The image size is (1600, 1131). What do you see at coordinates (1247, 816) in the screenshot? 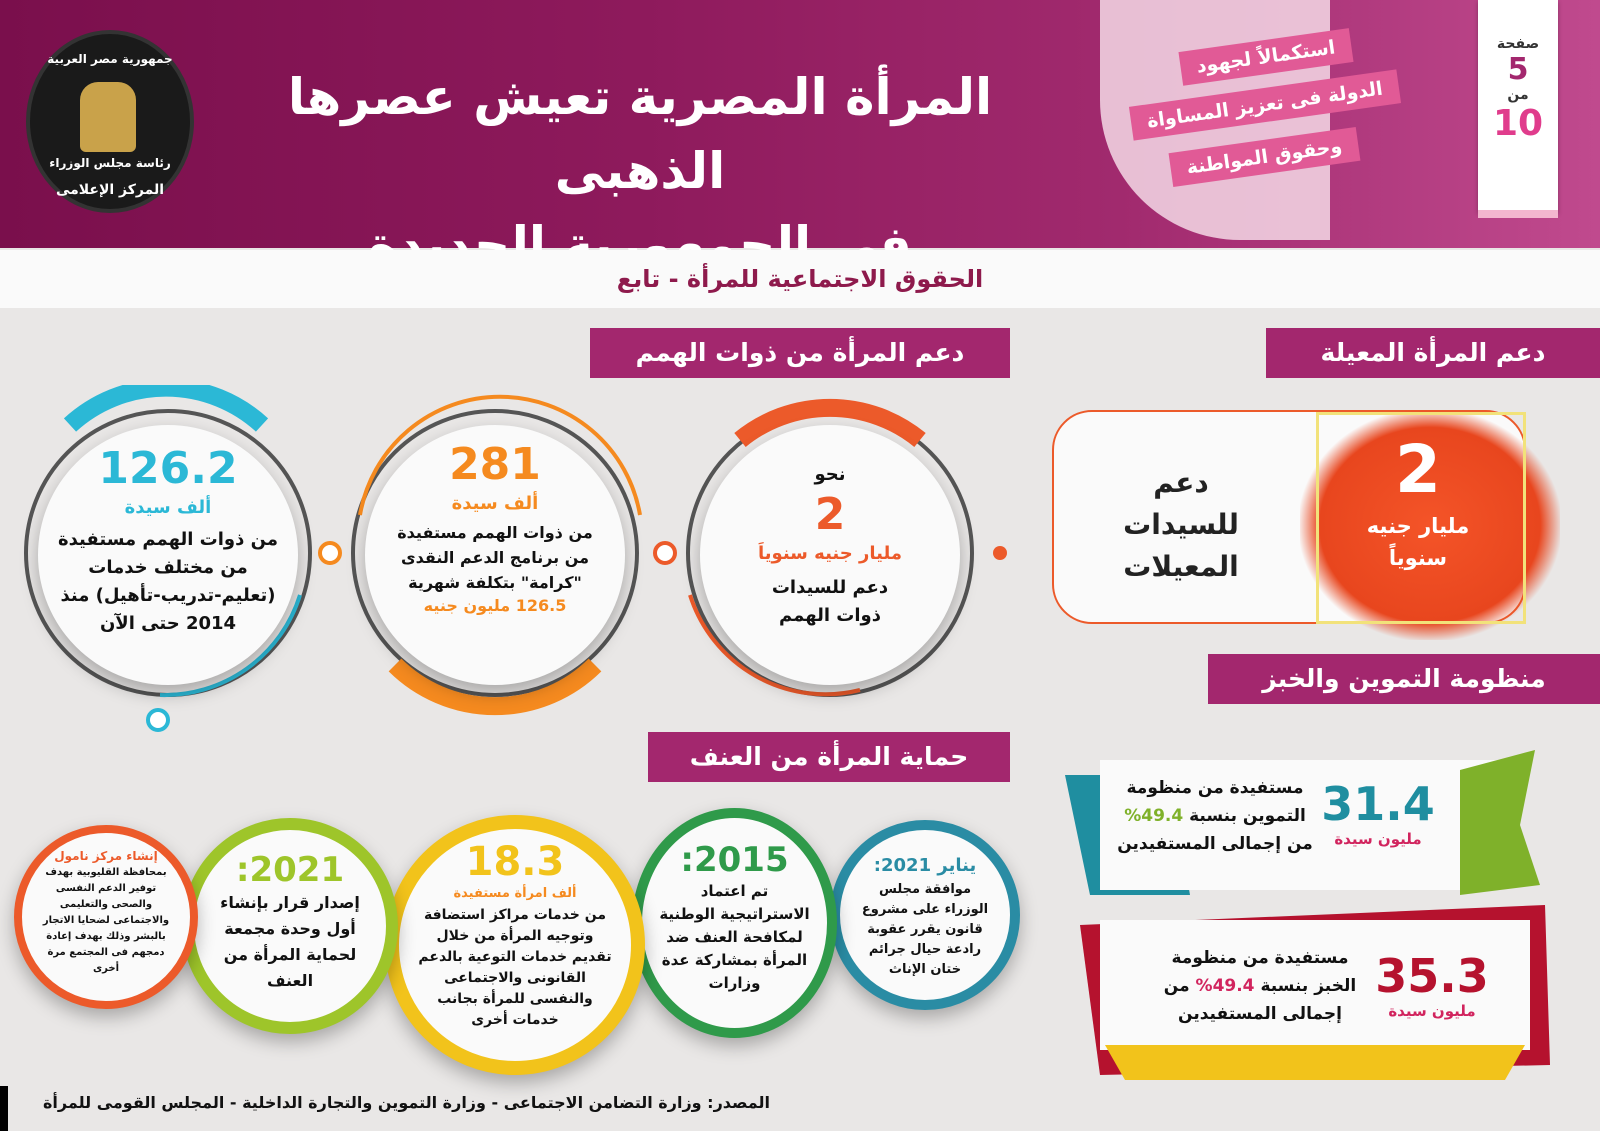
I see `s1-text-b: التموين بنسبة` at bounding box center [1247, 816].